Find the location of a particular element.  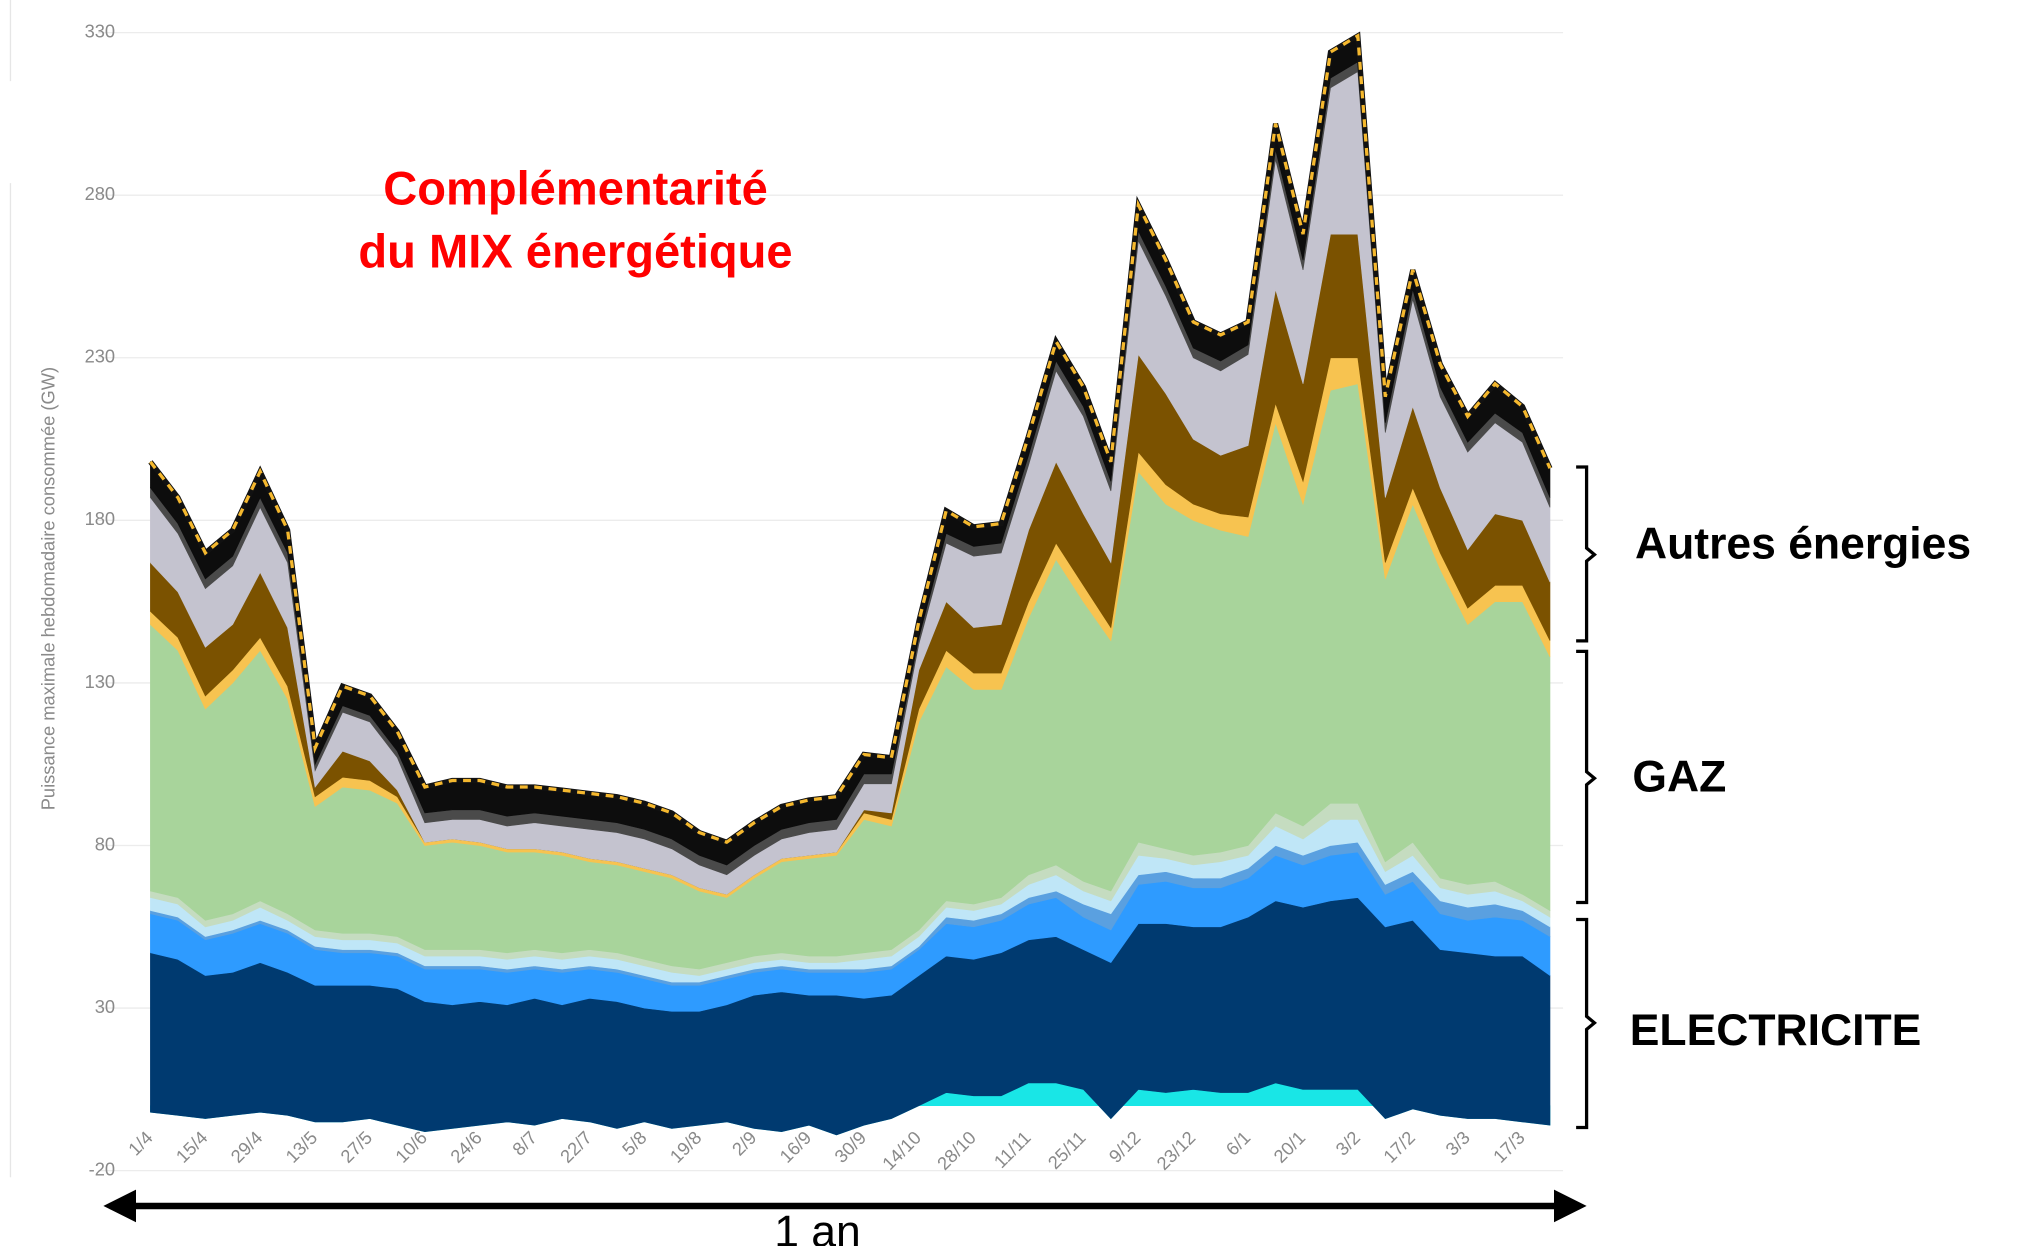

x-tick-label: 10/6 is located at coordinates (411, 1147).